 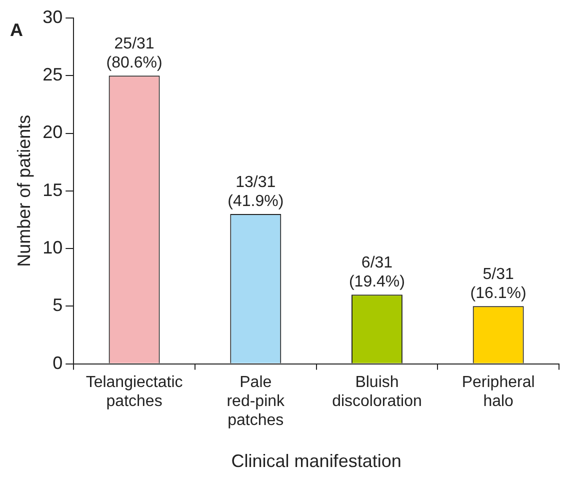 What do you see at coordinates (52, 132) in the screenshot?
I see `y-tick-label: 20` at bounding box center [52, 132].